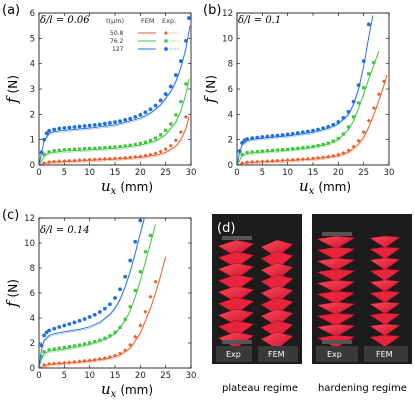 The image size is (415, 400). Describe the element at coordinates (230, 90) in the screenshot. I see `y-tick-label: 6` at that location.